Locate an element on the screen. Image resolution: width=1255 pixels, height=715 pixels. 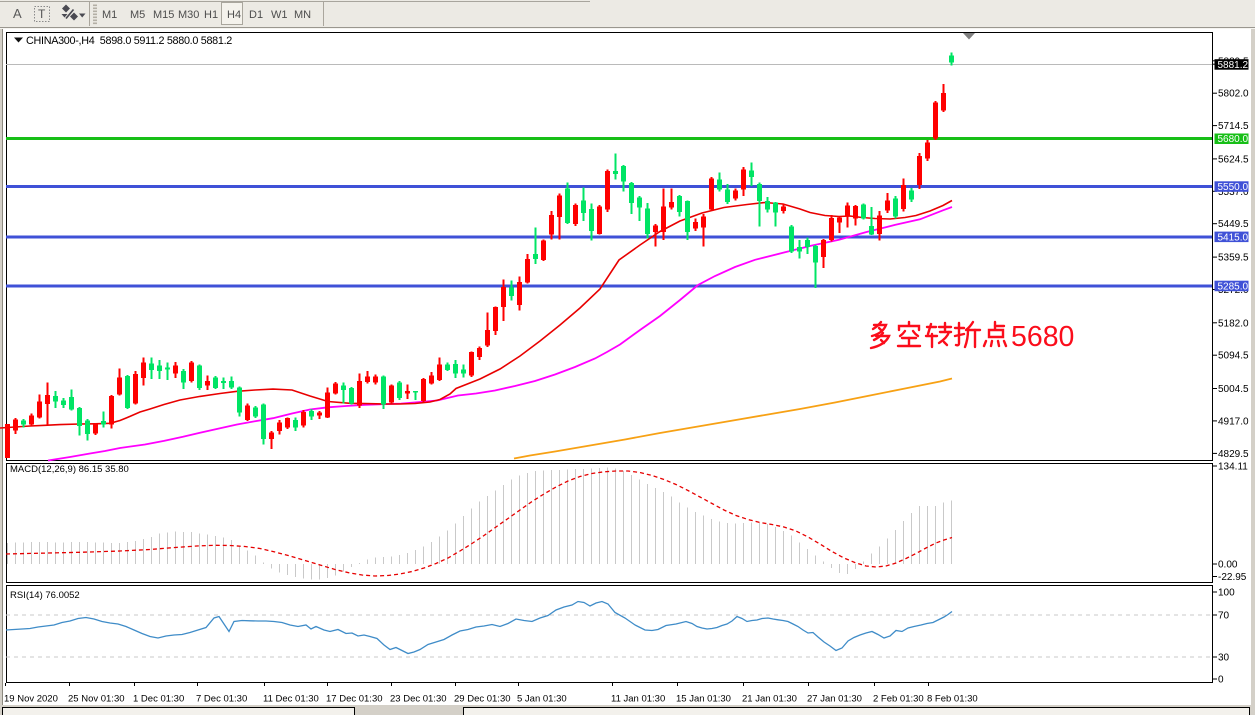
svg-text: 5359.5 is located at coordinates (1233, 258).